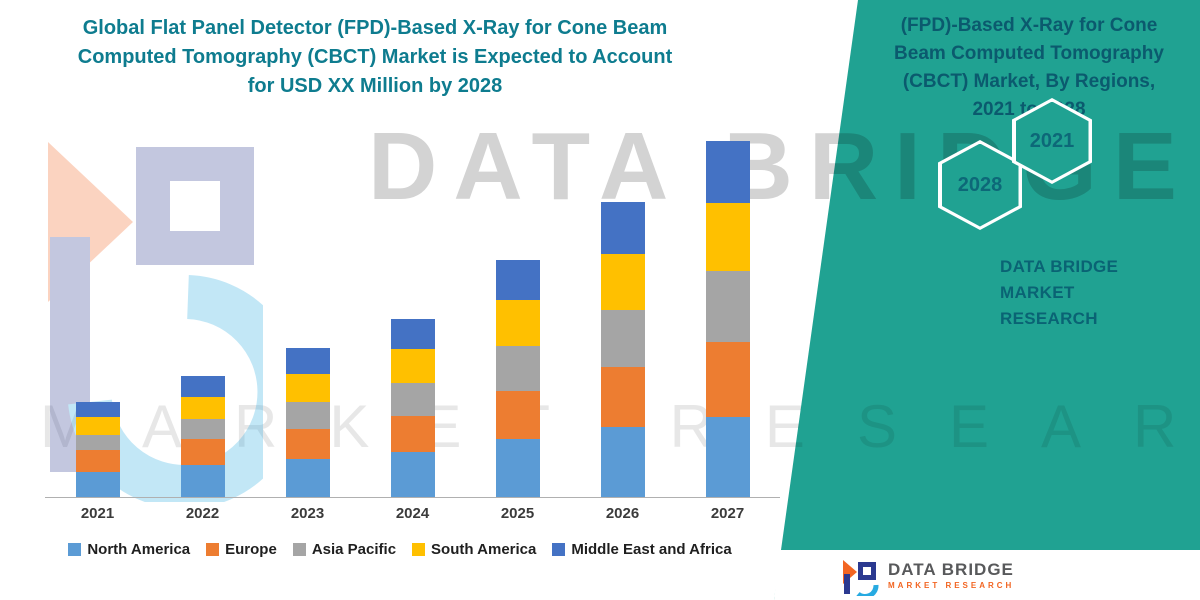 Image resolution: width=1200 pixels, height=600 pixels. I want to click on panel-heading-line-1: (FPD)-Based X-Ray for Cone, so click(1029, 25).